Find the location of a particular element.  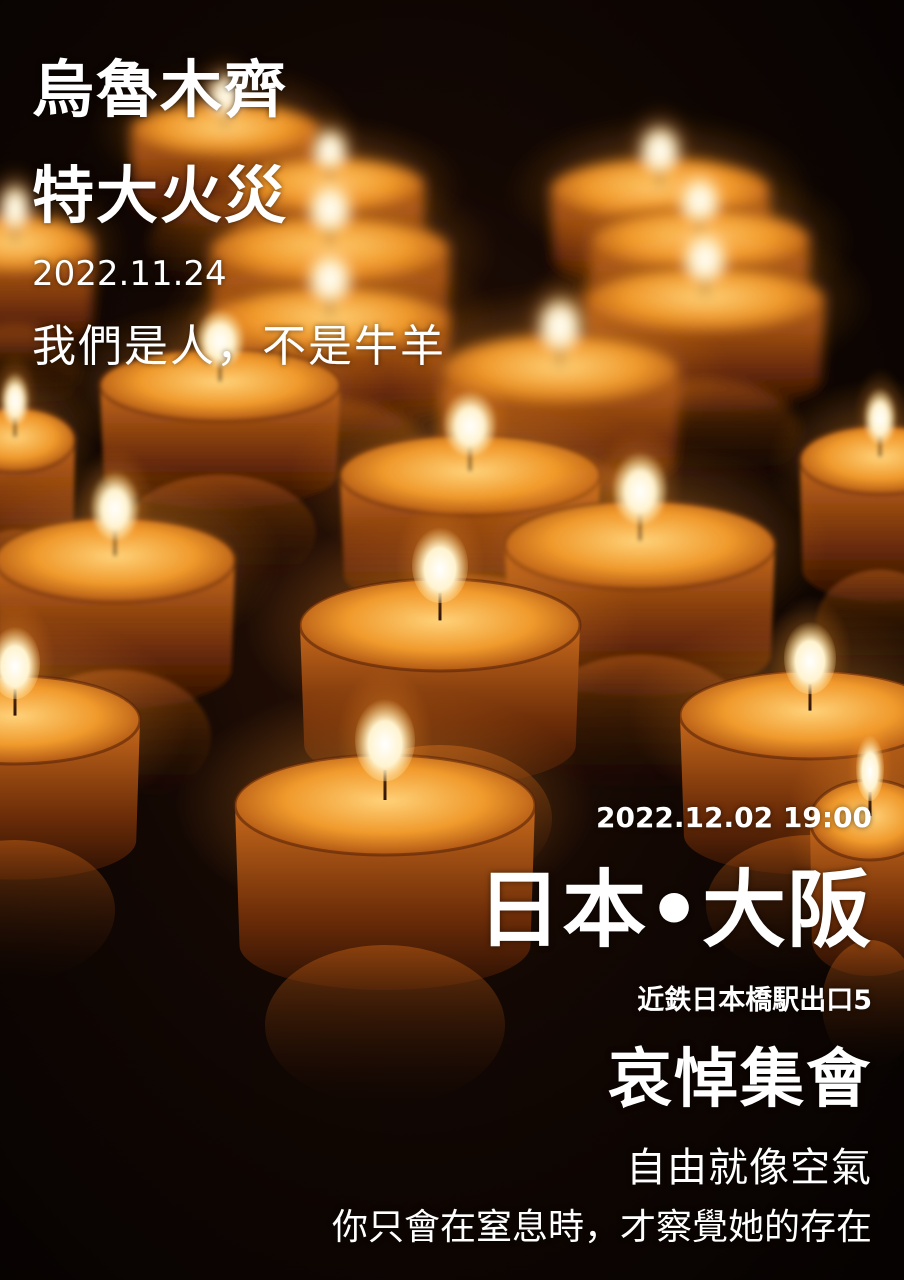

title-event-name: 特大火災 is located at coordinates (160, 195).